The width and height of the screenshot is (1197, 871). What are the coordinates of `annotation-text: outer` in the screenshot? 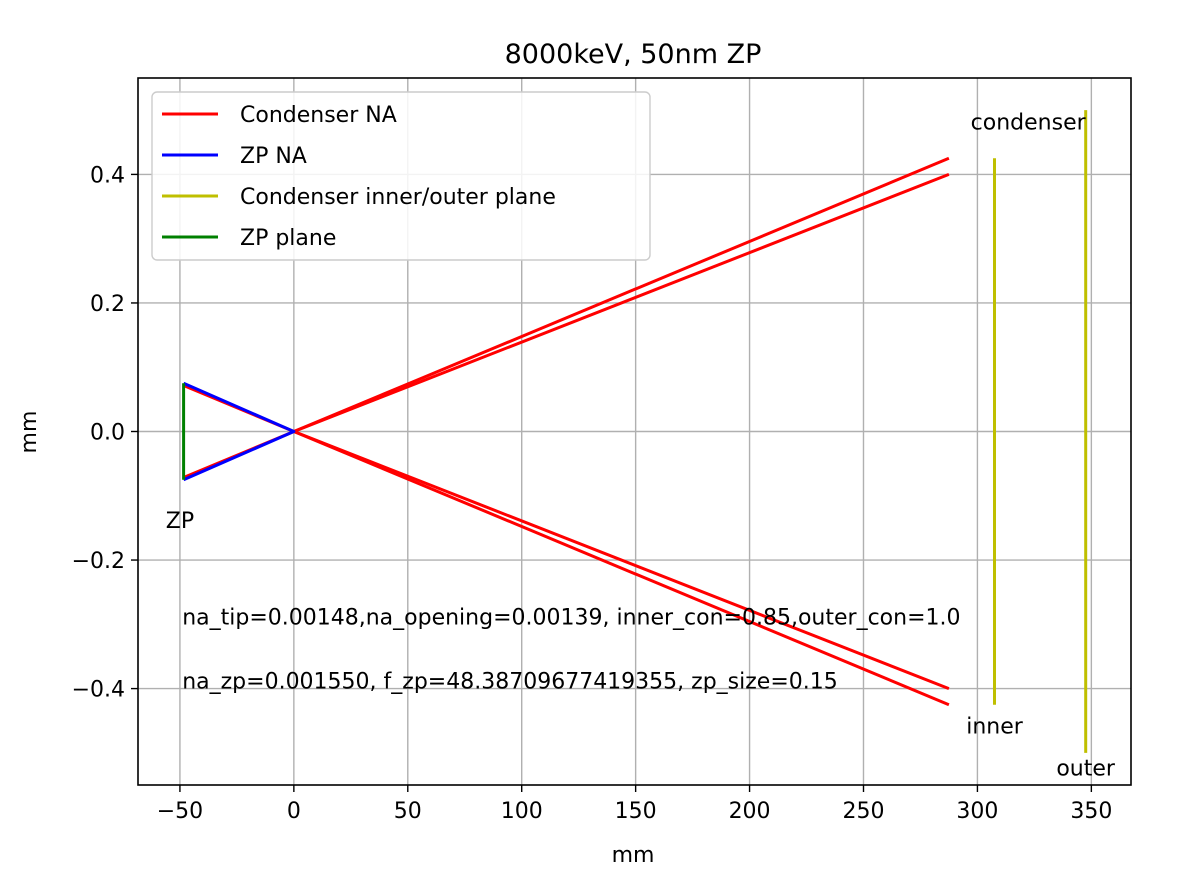 It's located at (1086, 768).